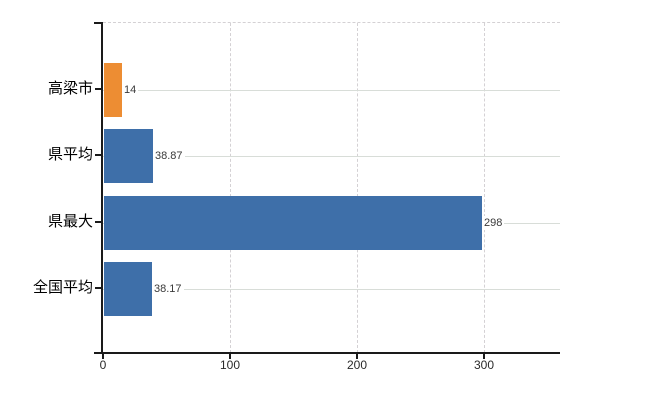  I want to click on y-axis-top-tick, so click(98, 23).